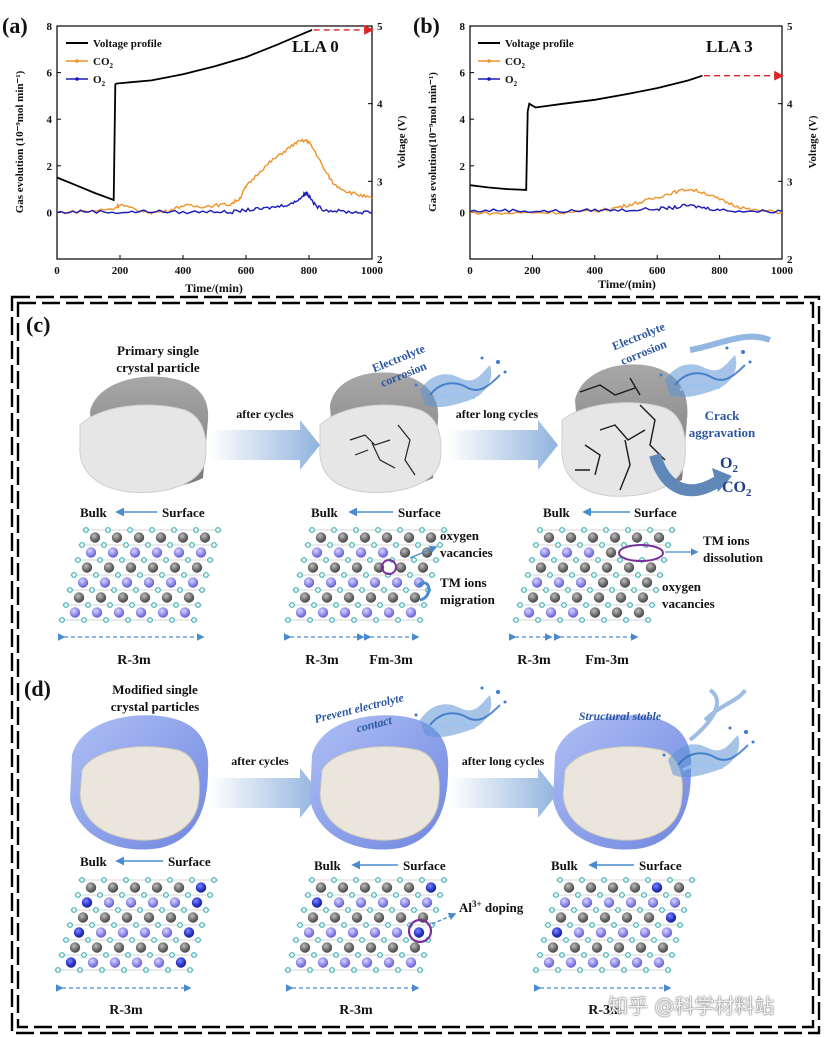  I want to click on chart-b-xtick-label-5: 1000, so click(782, 271).